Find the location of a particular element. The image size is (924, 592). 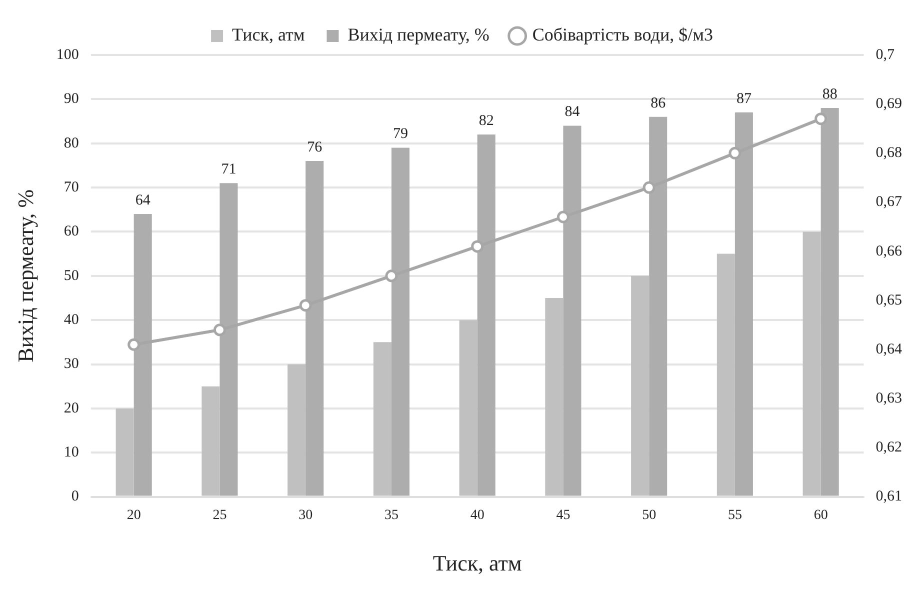

legend-label: Тиск, атм is located at coordinates (268, 34).